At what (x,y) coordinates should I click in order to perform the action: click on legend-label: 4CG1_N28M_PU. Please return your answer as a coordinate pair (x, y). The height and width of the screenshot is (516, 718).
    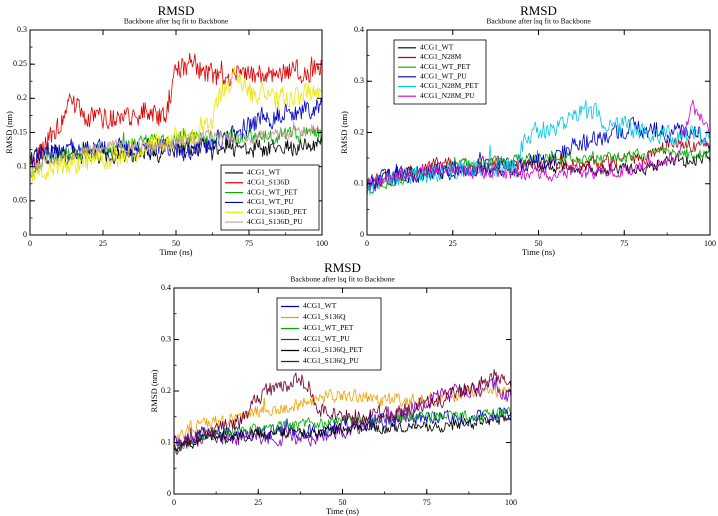
    Looking at the image, I should click on (447, 95).